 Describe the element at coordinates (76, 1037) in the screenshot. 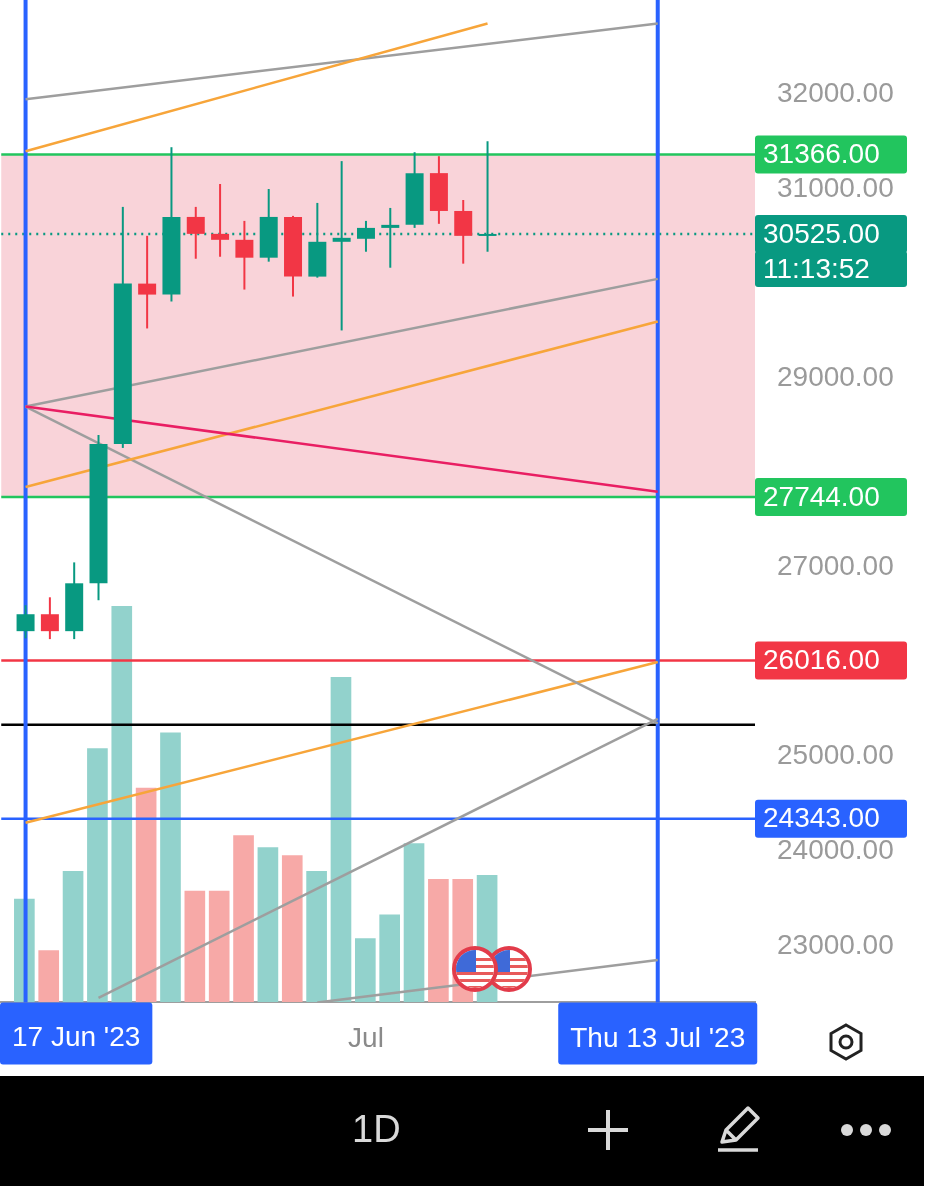

I see `ref-line-label: 17 Jun '23` at that location.